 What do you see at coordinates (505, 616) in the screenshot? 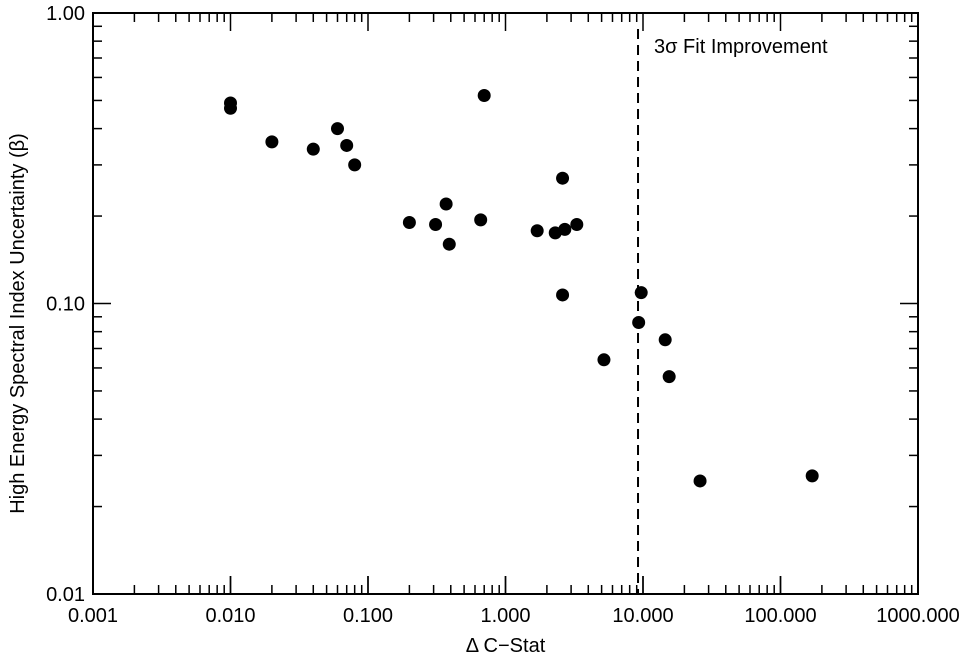
I see `x-tick-label: 1.000` at bounding box center [505, 616].